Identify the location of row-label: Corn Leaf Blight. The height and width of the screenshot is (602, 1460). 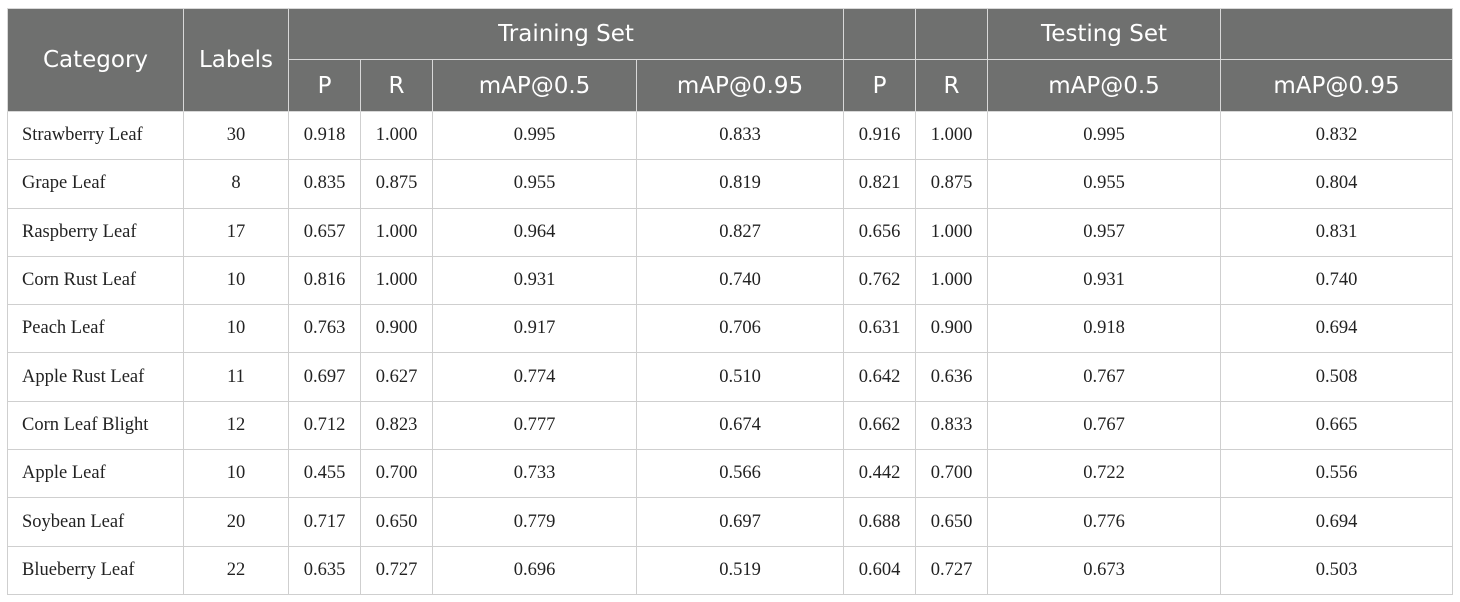
(95, 425).